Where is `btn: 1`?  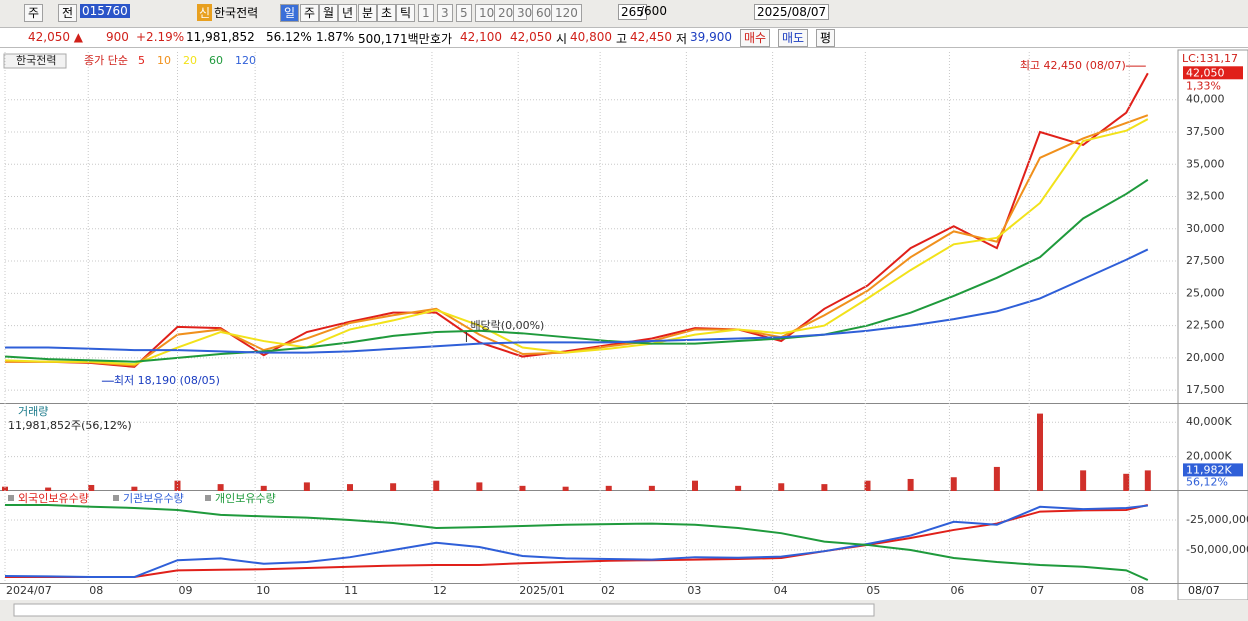 btn: 1 is located at coordinates (426, 13).